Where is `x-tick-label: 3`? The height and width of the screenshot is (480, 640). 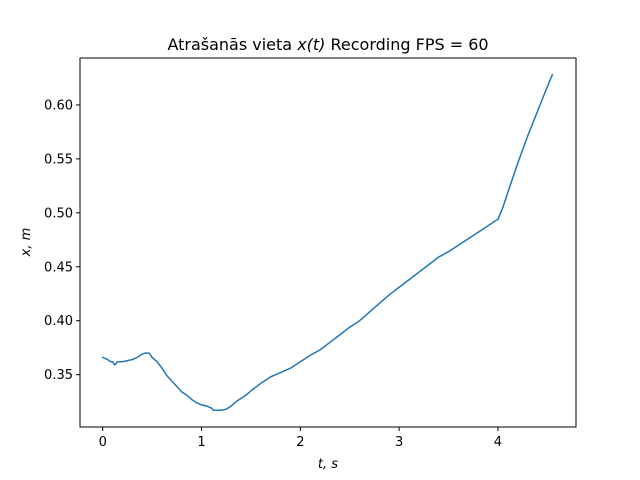 x-tick-label: 3 is located at coordinates (399, 442).